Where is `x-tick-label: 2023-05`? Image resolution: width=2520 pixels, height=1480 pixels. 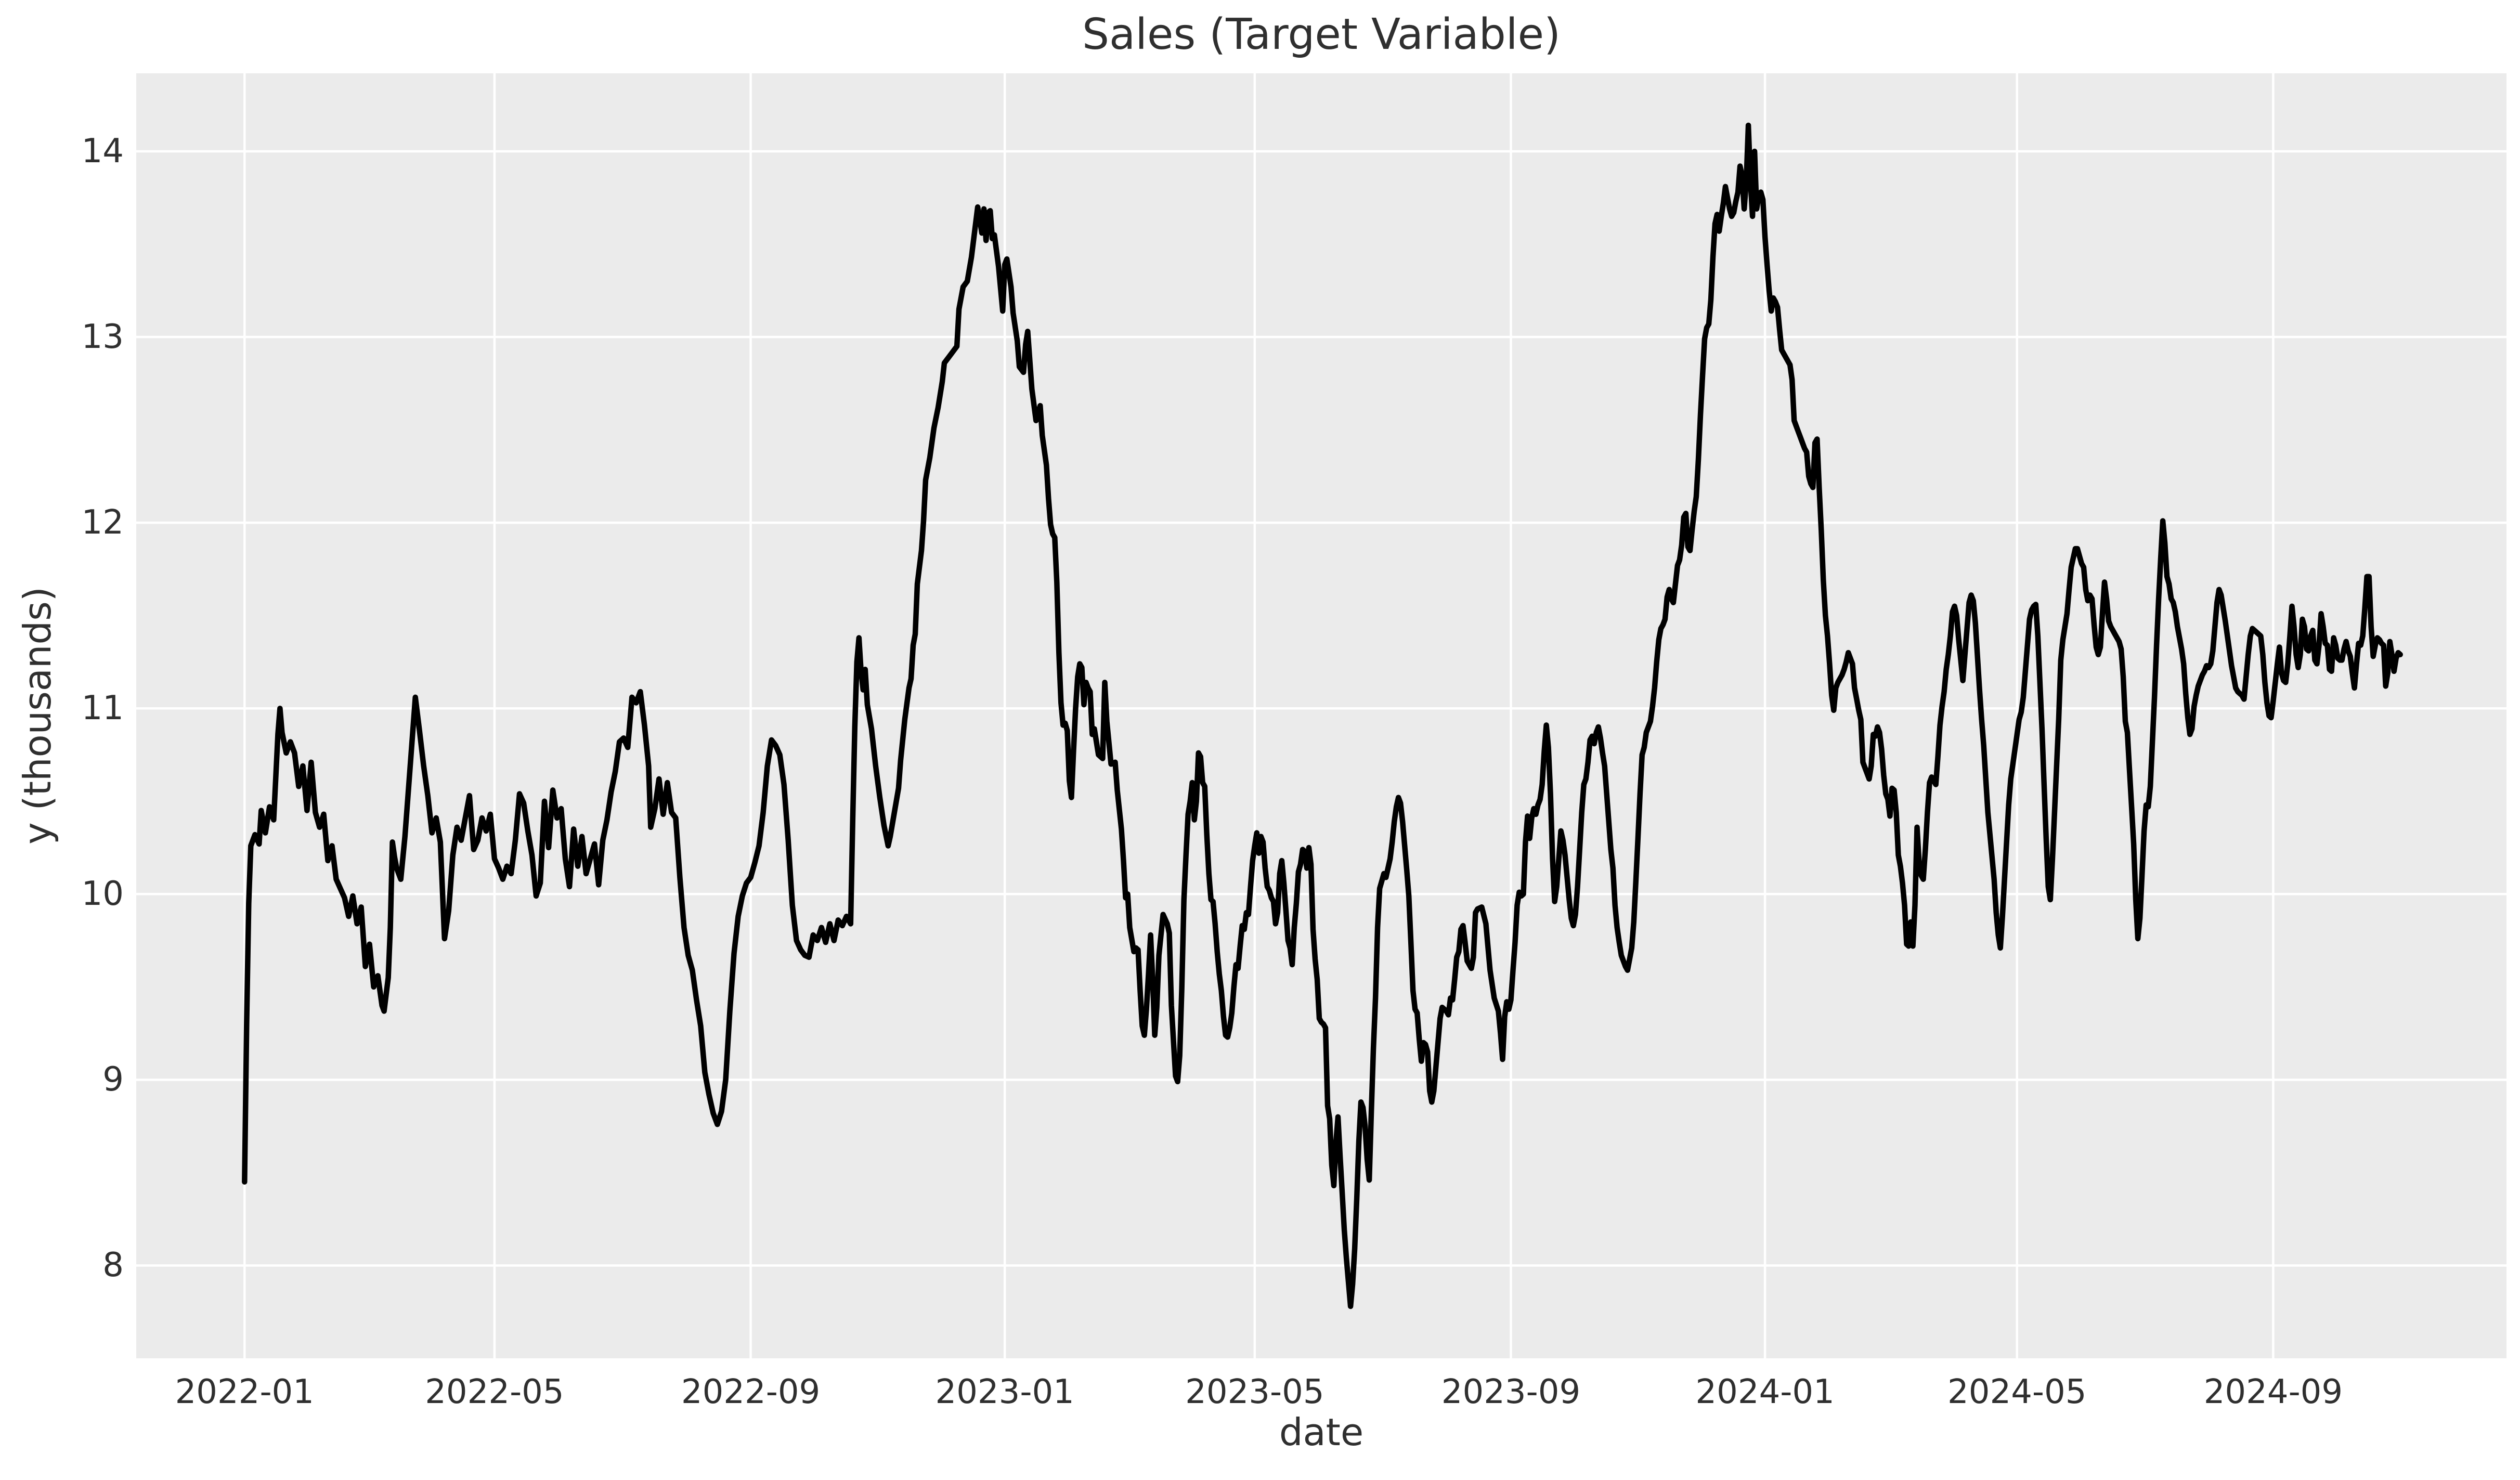 x-tick-label: 2023-05 is located at coordinates (1254, 1392).